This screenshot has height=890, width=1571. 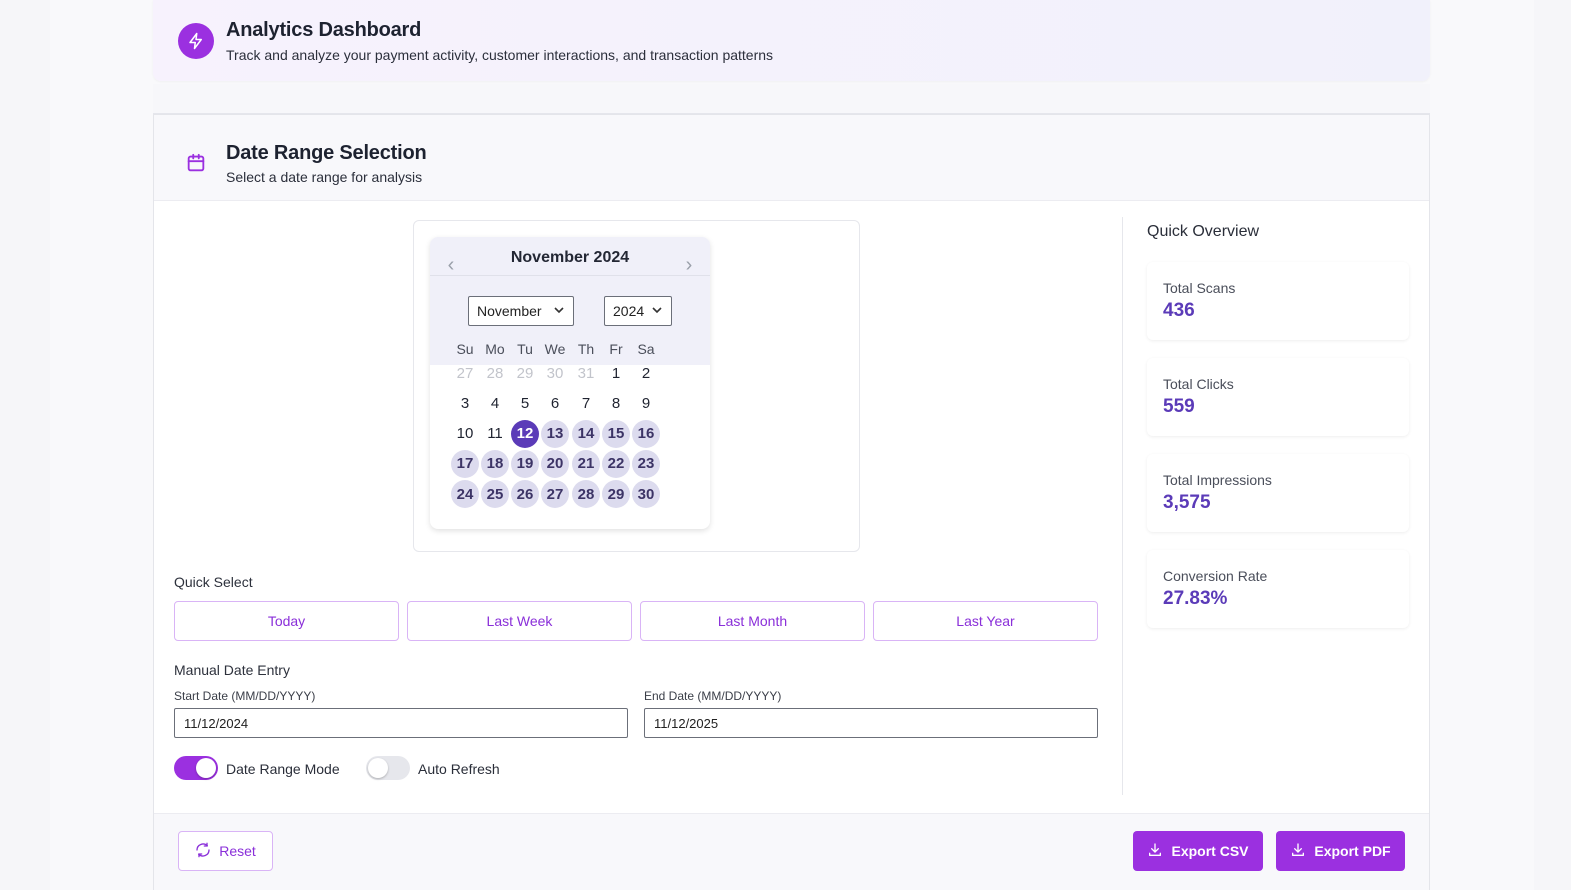 I want to click on reset-button: Reset, so click(x=225, y=851).